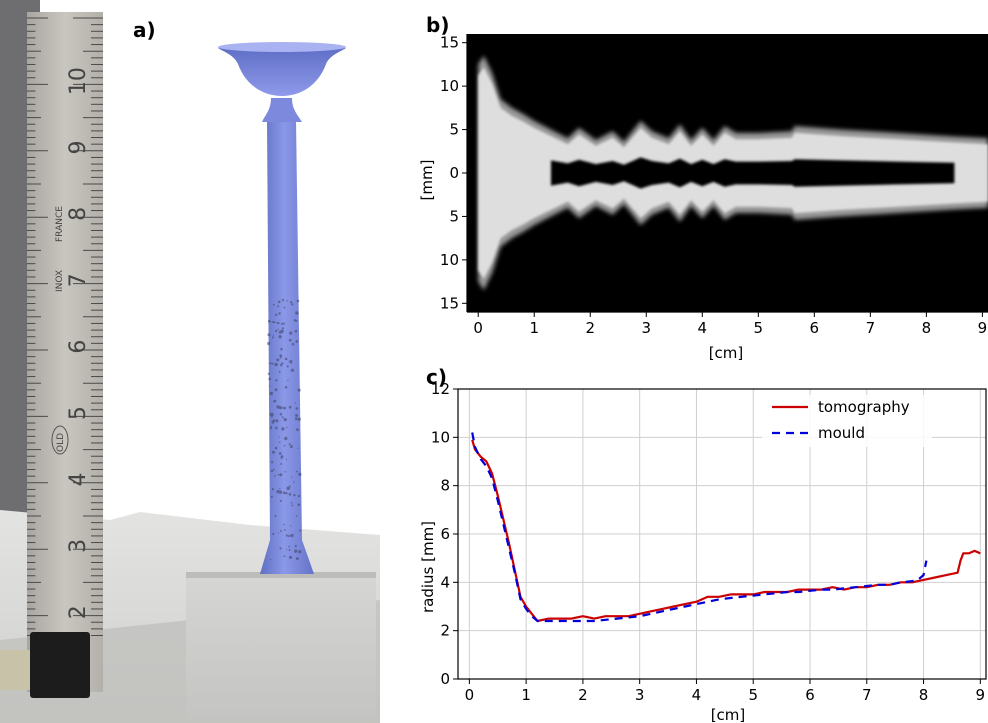  What do you see at coordinates (703, 328) in the screenshot?
I see `panel-b-xtick-label: 4` at bounding box center [703, 328].